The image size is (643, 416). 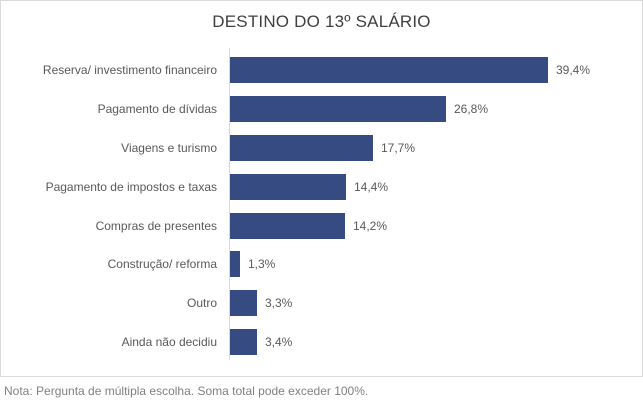 I want to click on bar-row: Pagamento de dívidas 26,8%, so click(x=321, y=109).